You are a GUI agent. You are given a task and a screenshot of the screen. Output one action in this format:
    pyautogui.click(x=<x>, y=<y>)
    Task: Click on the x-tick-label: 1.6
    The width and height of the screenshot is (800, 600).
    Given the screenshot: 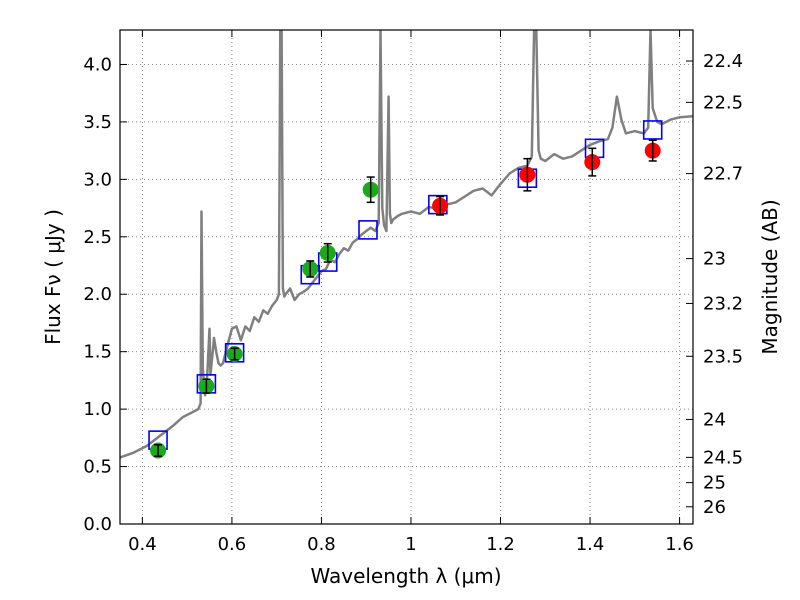 What is the action you would take?
    pyautogui.click(x=679, y=544)
    